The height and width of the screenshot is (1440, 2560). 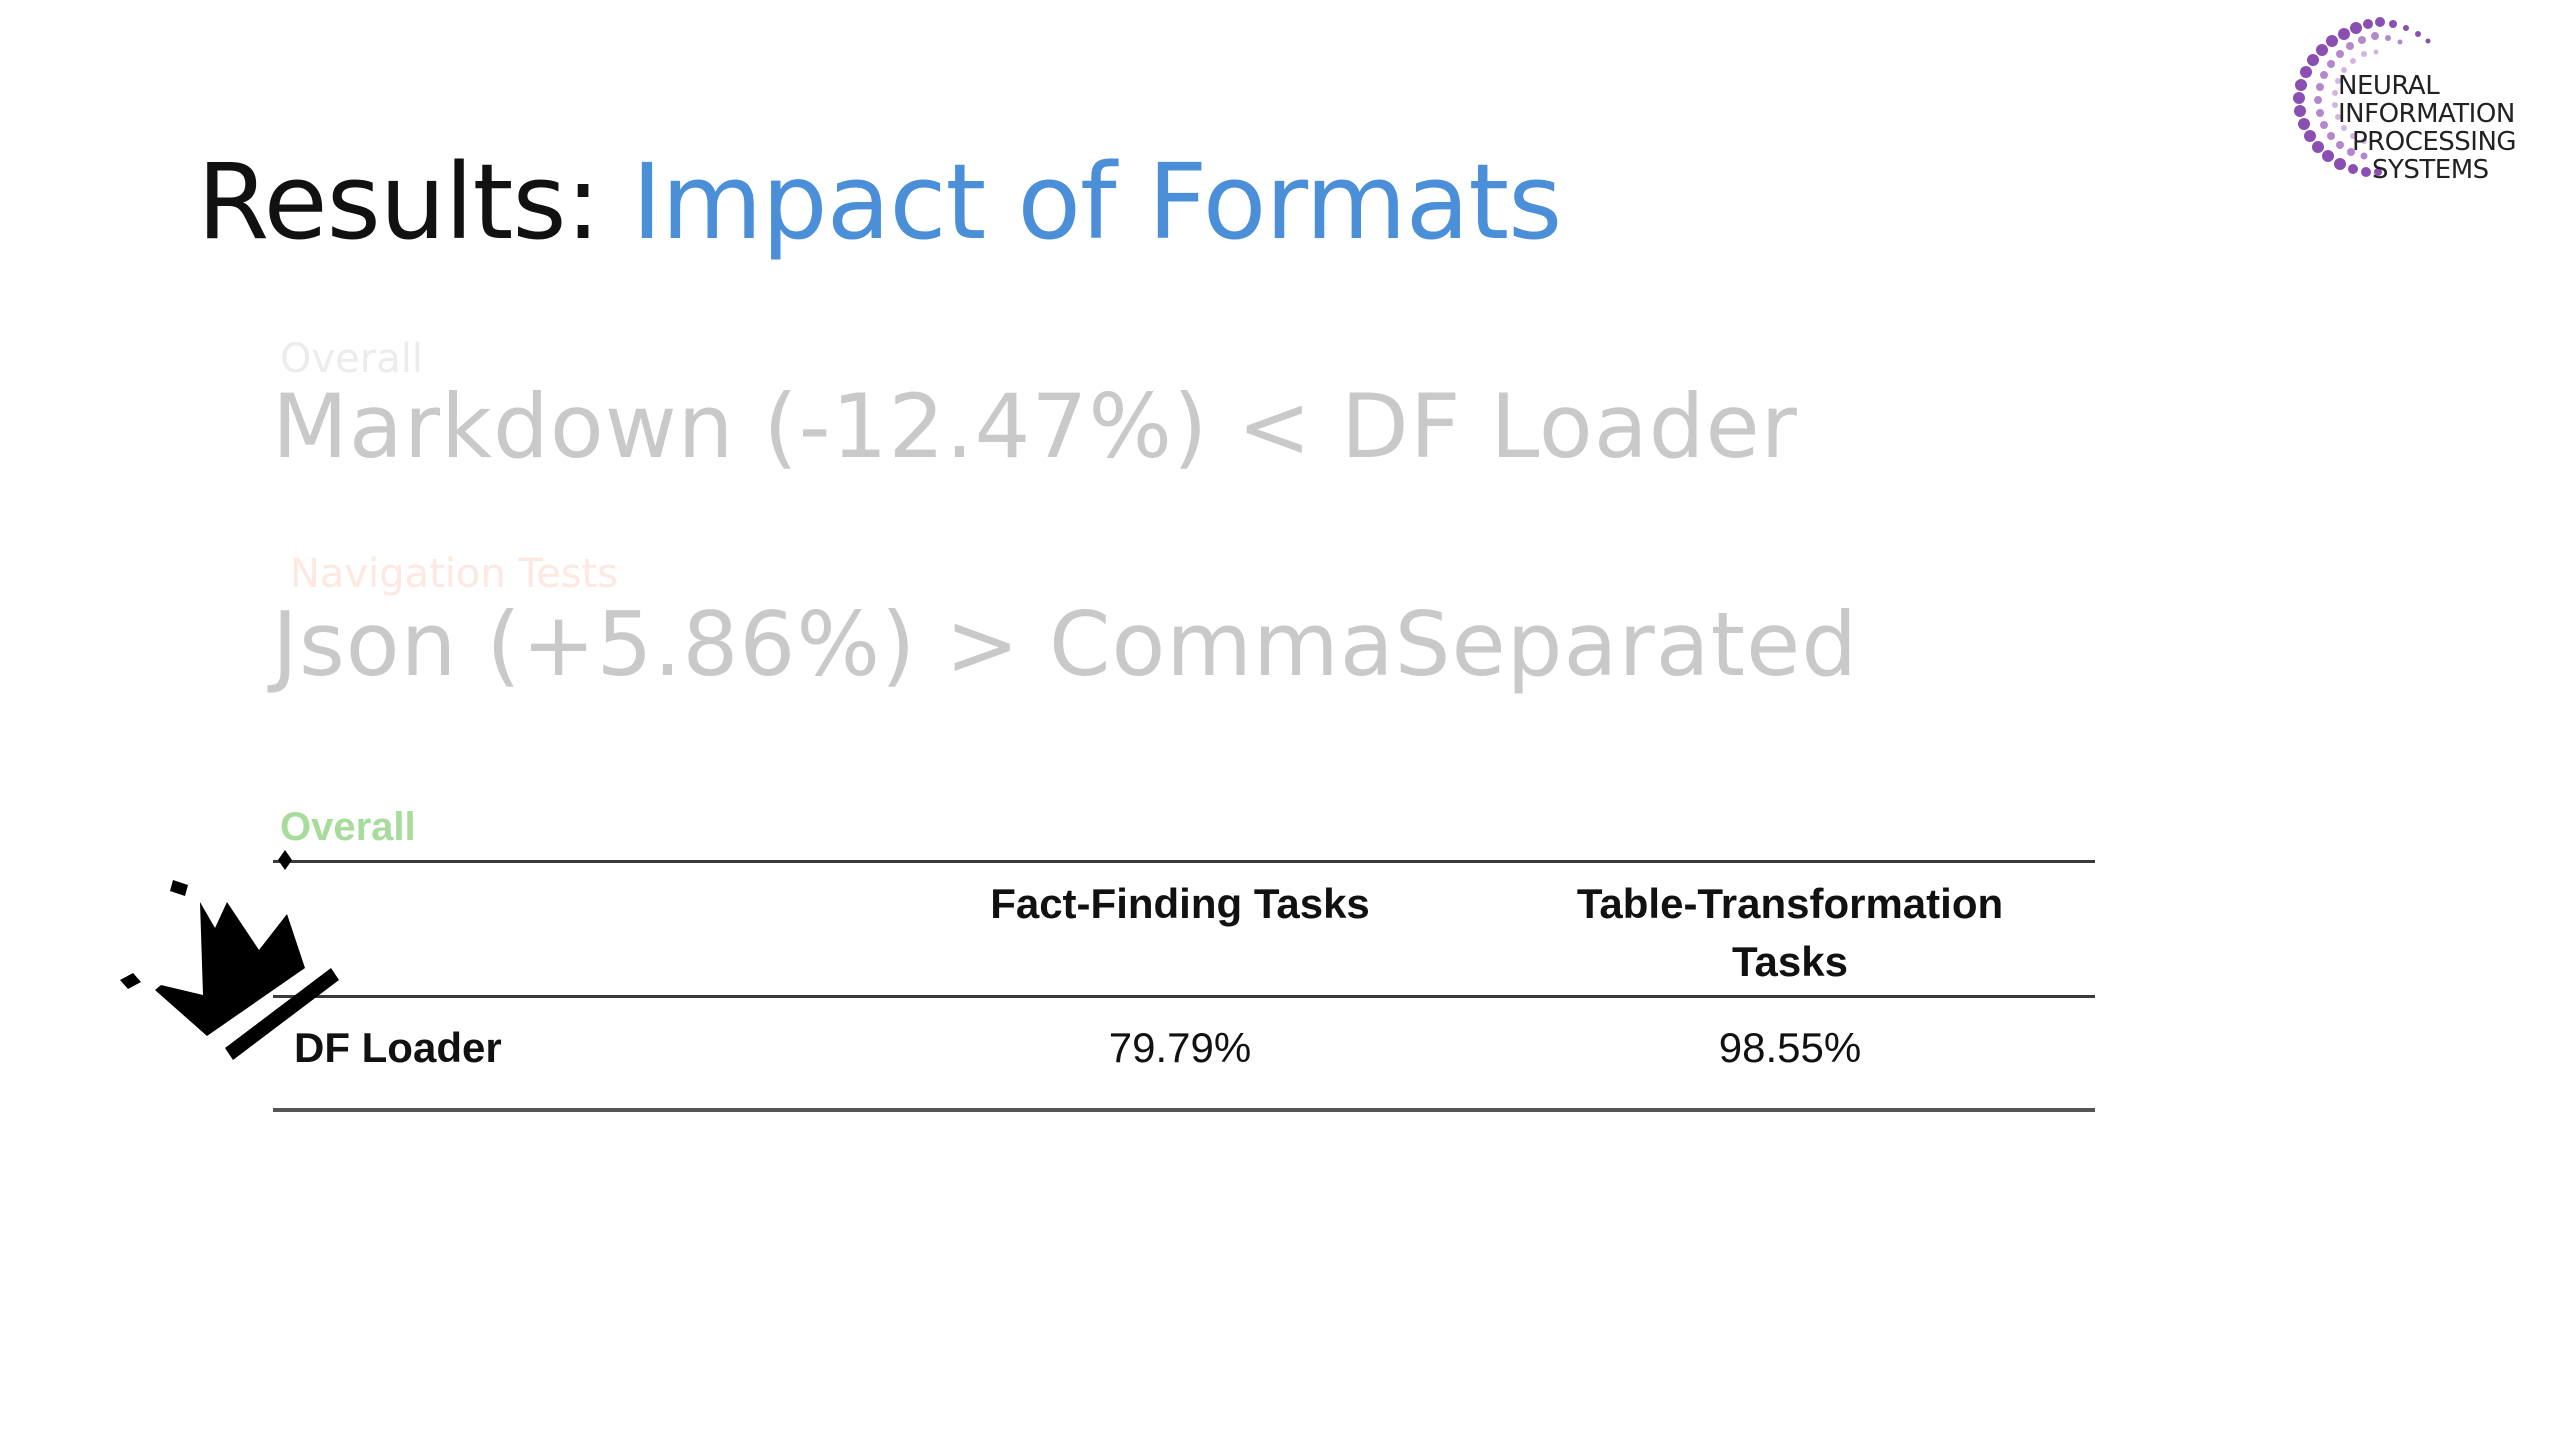 What do you see at coordinates (398, 1047) in the screenshot?
I see `row-label-df-loader: DF Loader` at bounding box center [398, 1047].